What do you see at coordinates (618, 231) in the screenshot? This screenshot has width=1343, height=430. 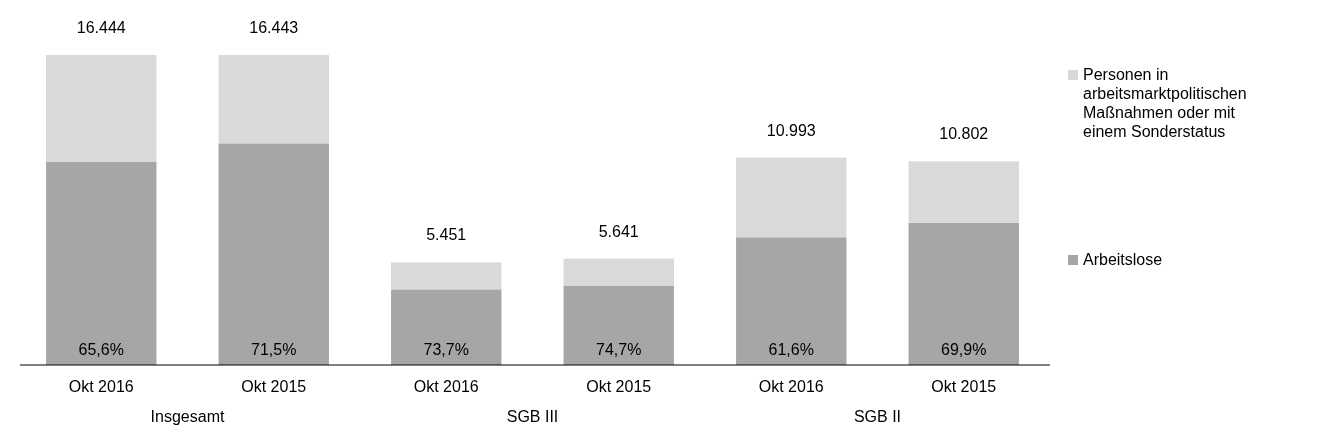 I see `annotation: 5.641` at bounding box center [618, 231].